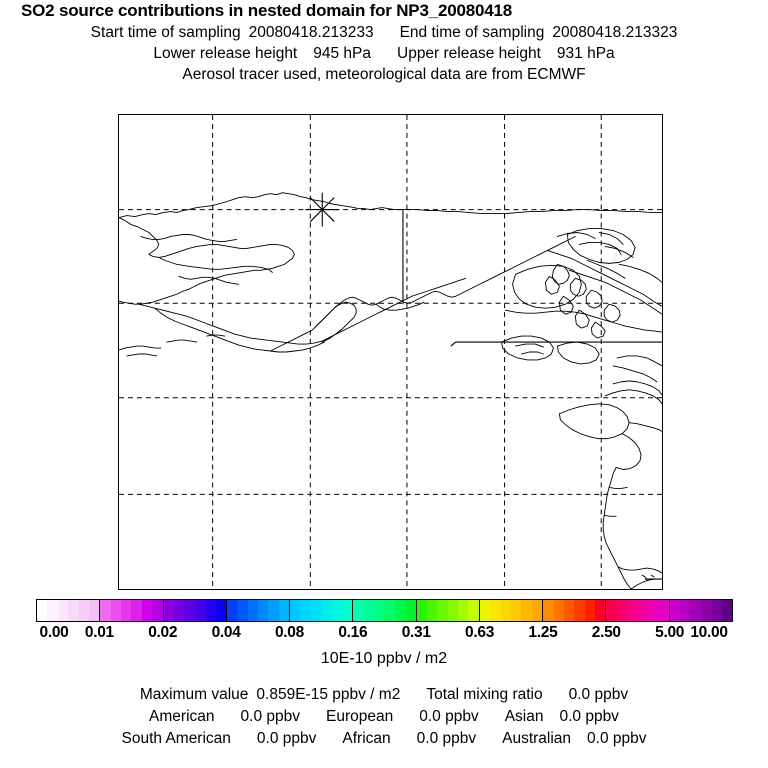  Describe the element at coordinates (537, 738) in the screenshot. I see `region-label: Australian` at that location.